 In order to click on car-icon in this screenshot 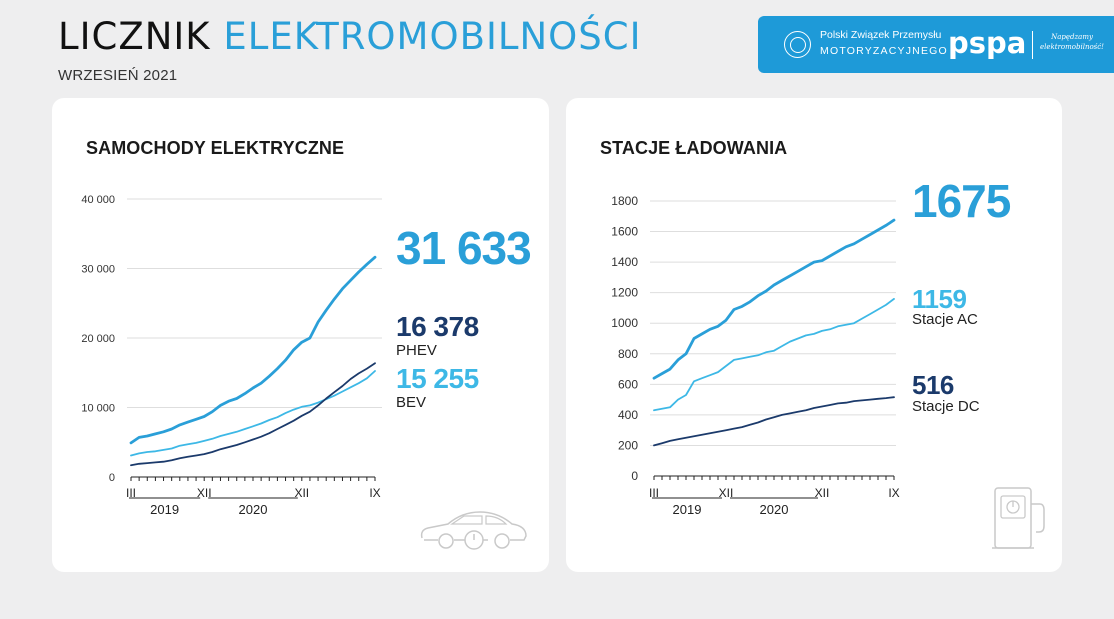, I will do `click(473, 530)`.